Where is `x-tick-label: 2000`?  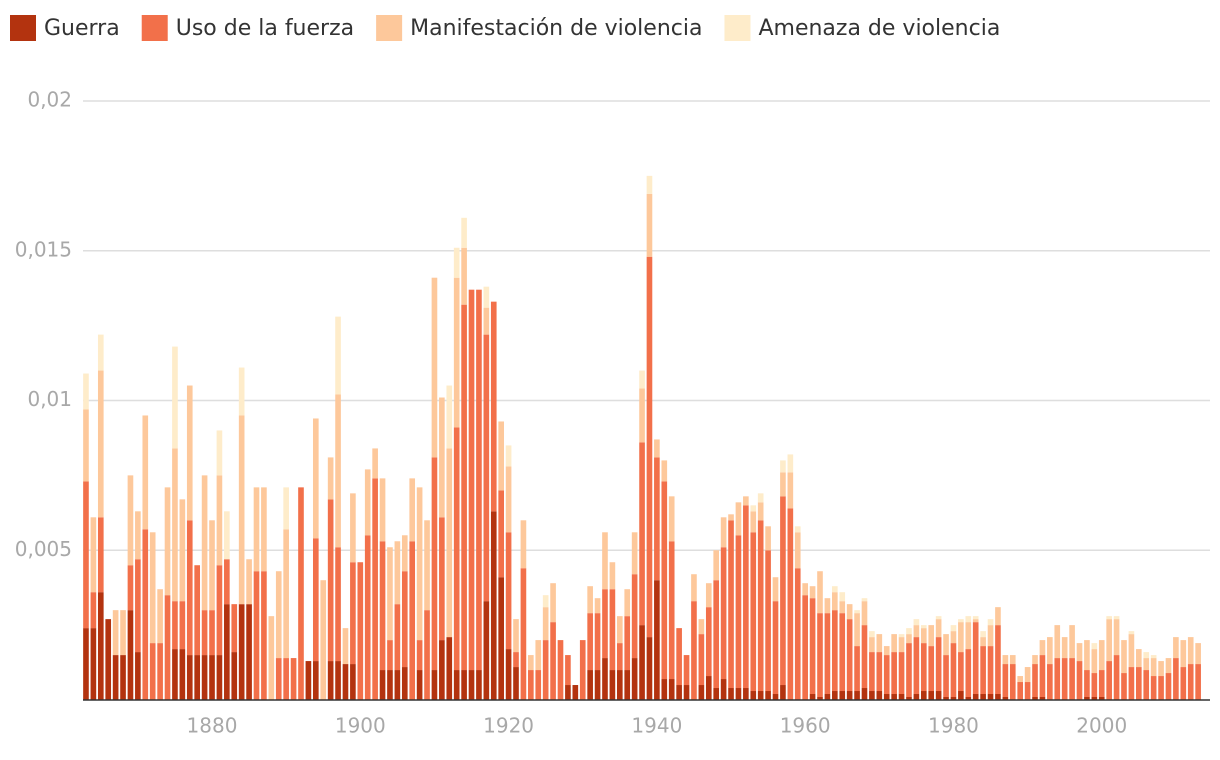 x-tick-label: 2000 is located at coordinates (1101, 726).